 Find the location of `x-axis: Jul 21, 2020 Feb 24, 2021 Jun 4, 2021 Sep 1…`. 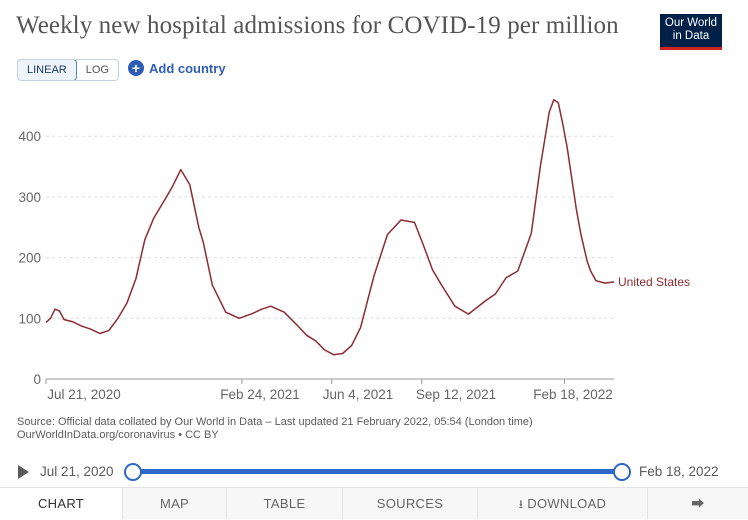

x-axis: Jul 21, 2020 Feb 24, 2021 Jun 4, 2021 Sep 1… is located at coordinates (329, 390).